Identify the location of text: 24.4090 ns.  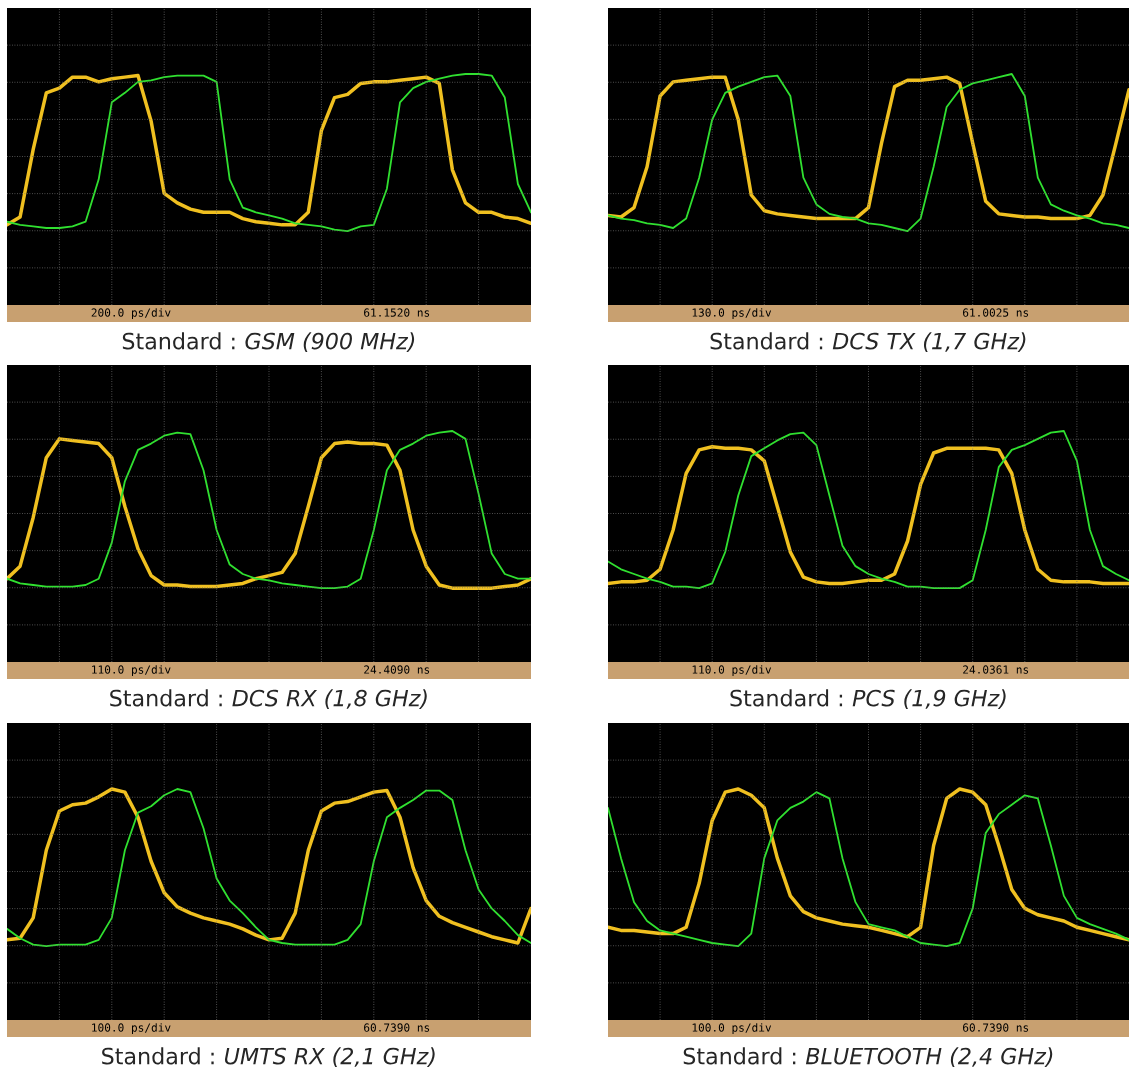
(397, 669).